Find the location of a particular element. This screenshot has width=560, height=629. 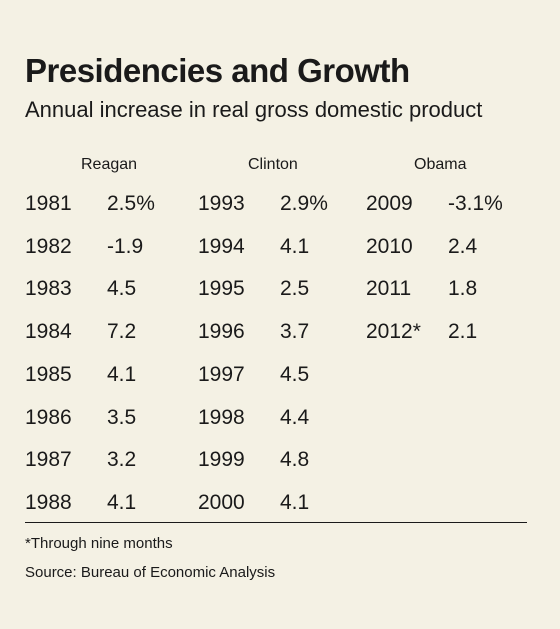

year-cell-clinton: 1994 is located at coordinates (221, 246).